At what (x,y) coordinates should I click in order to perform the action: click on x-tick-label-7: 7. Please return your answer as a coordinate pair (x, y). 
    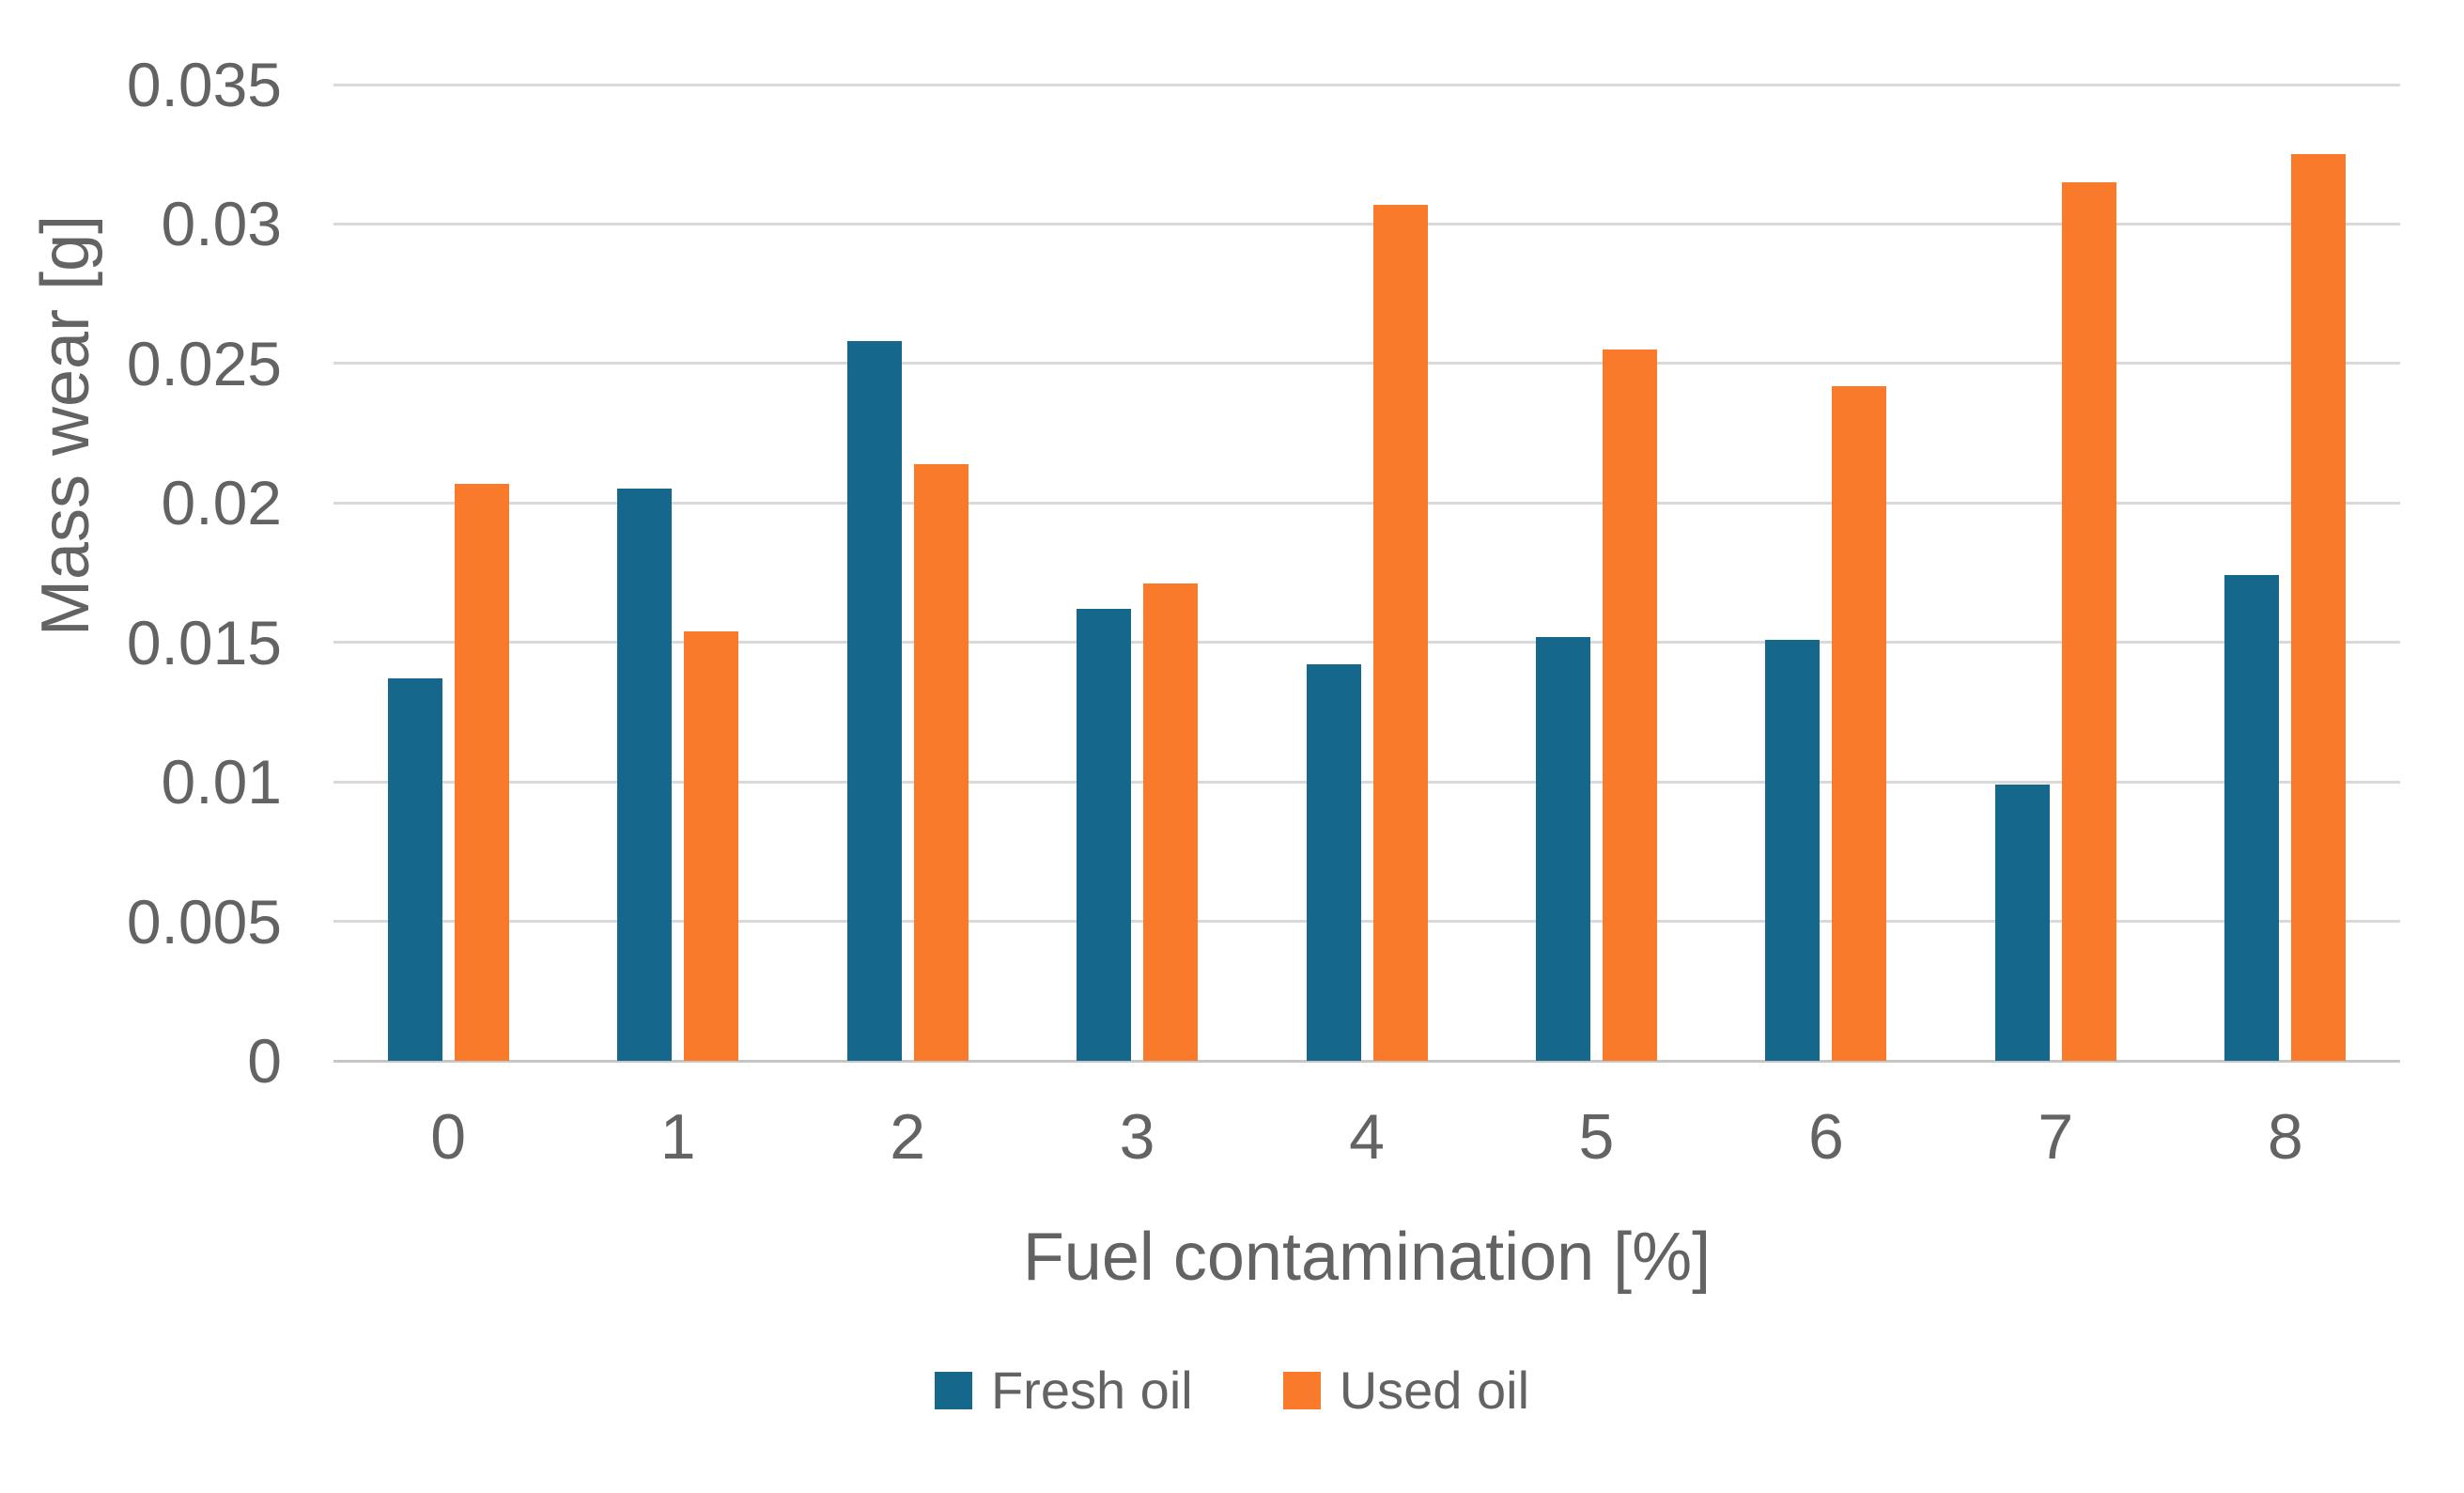
    Looking at the image, I should click on (2056, 1137).